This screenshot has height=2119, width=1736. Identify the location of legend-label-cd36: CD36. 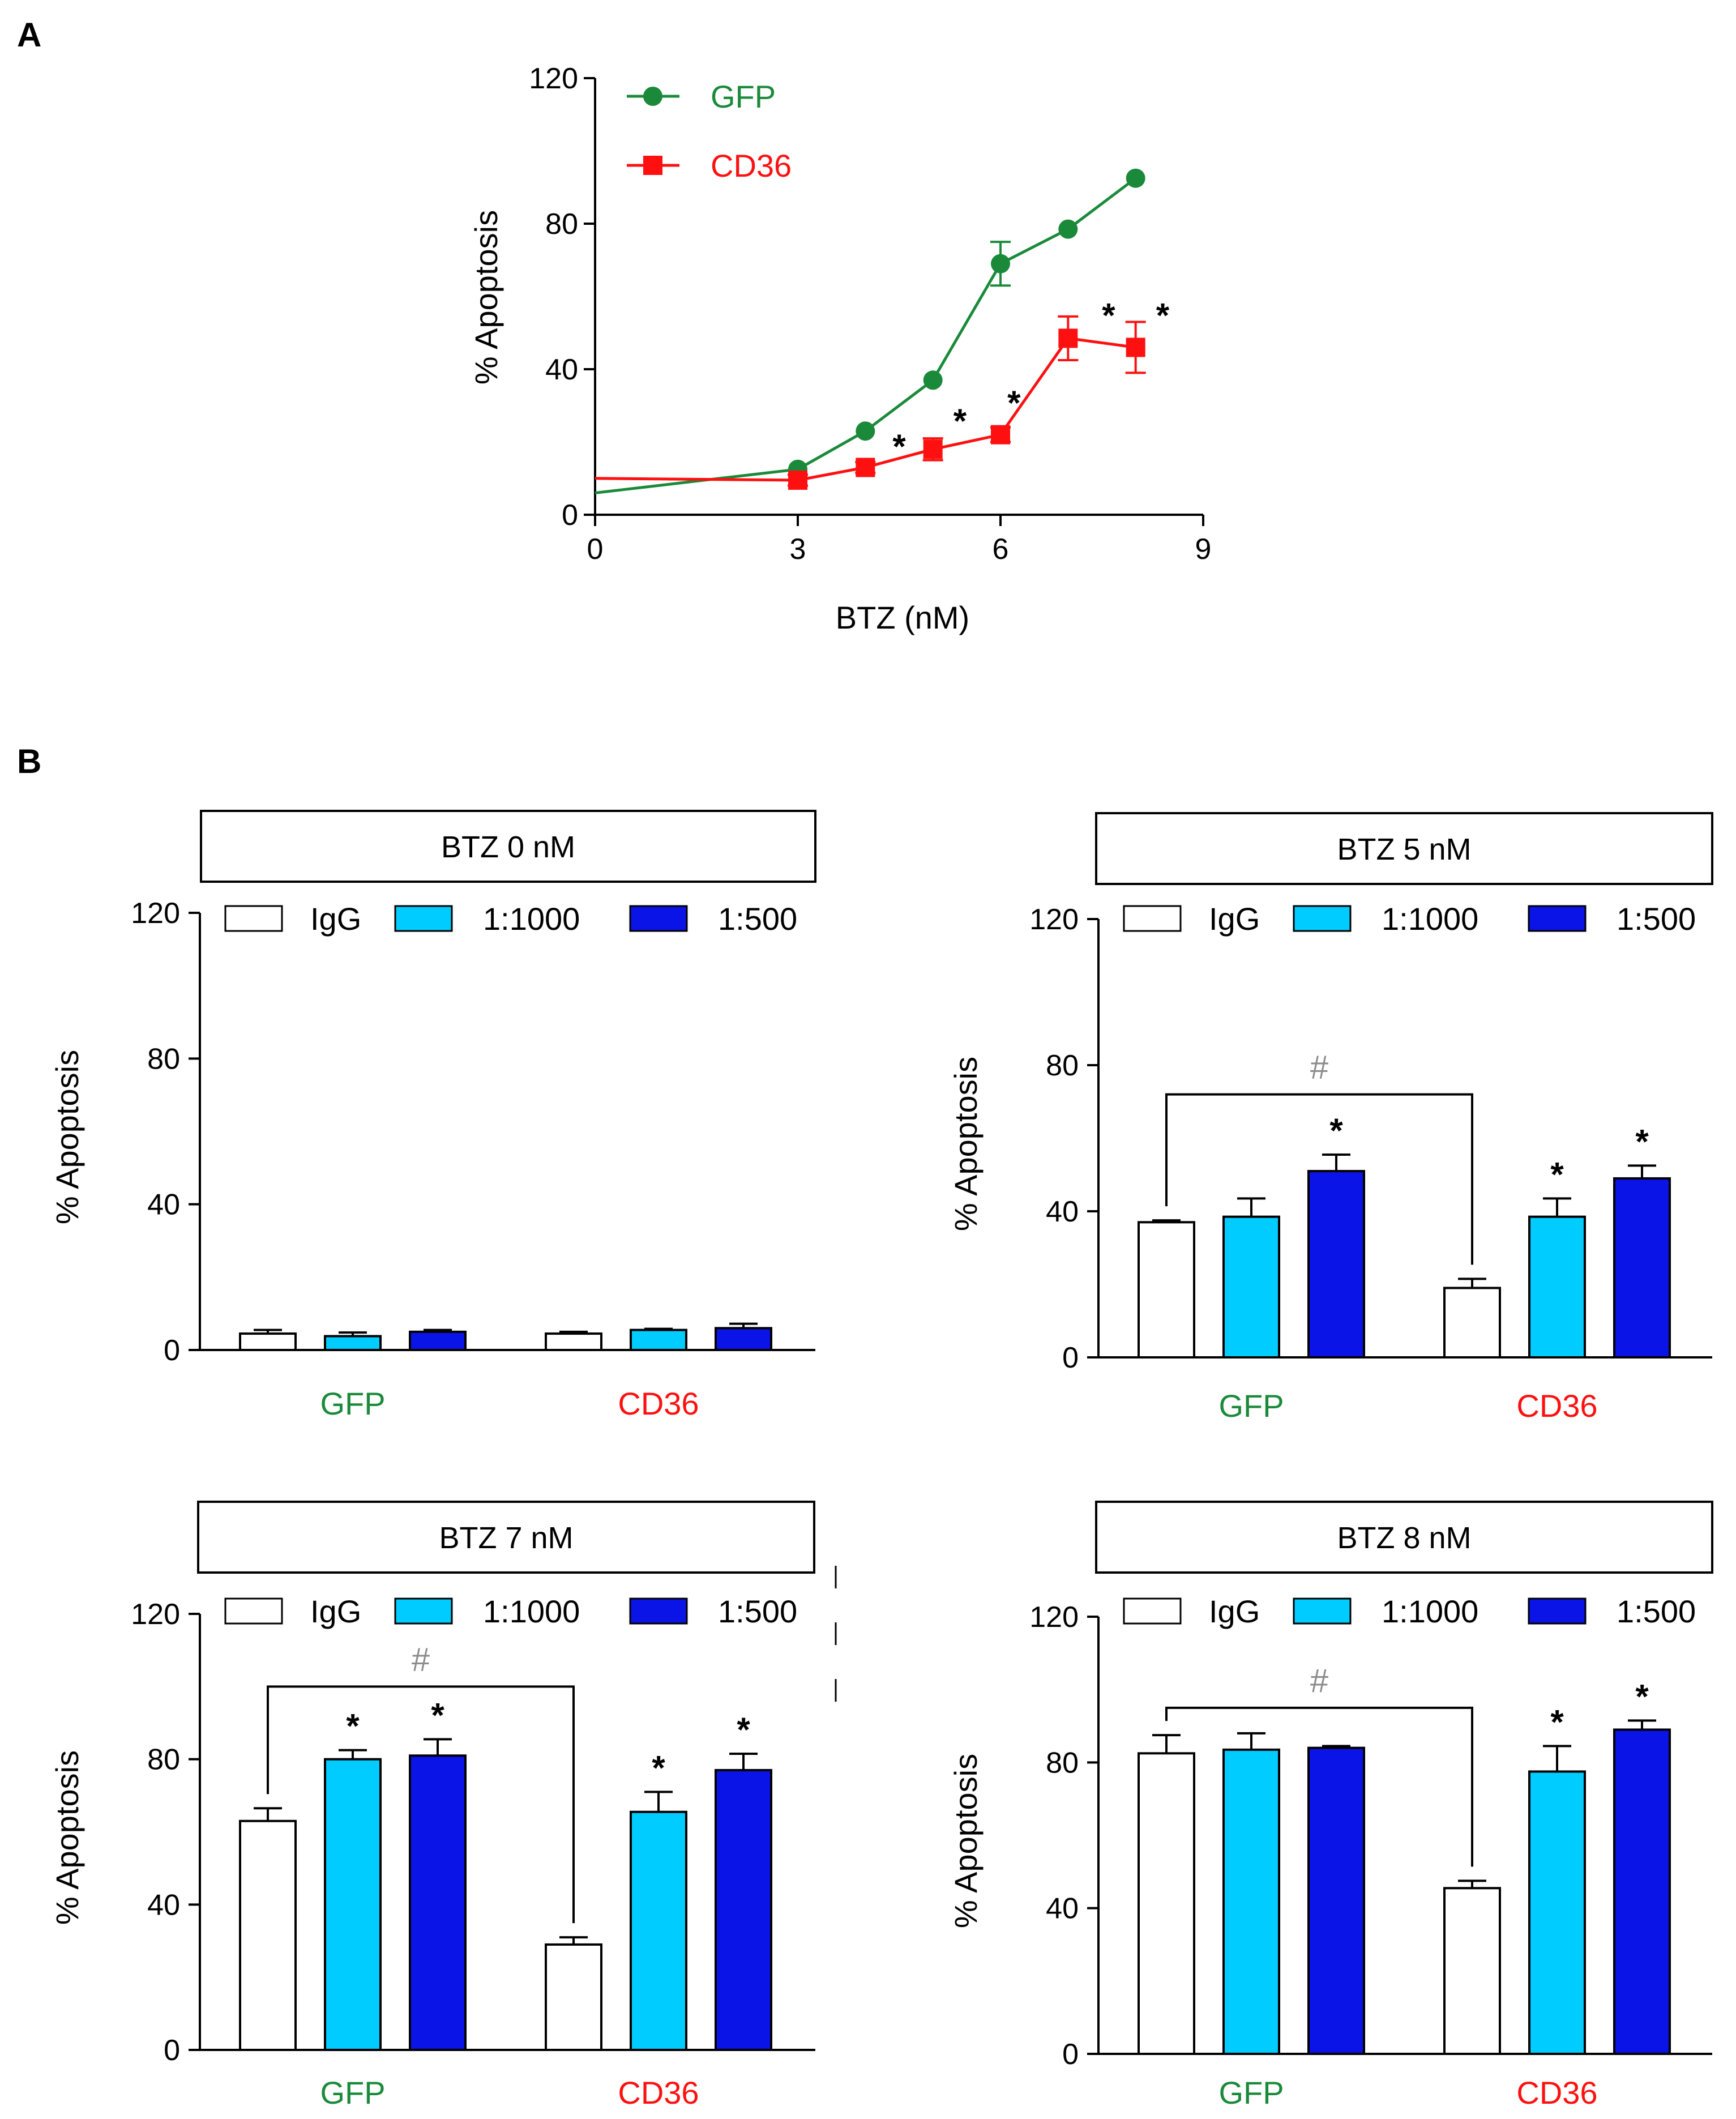
(751, 165).